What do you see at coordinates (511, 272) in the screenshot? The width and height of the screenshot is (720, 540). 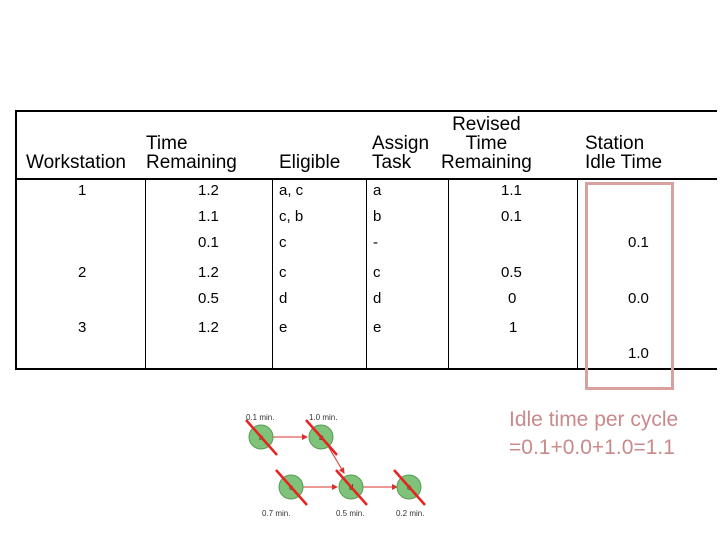 I see `table-cell-revised: 0.5` at bounding box center [511, 272].